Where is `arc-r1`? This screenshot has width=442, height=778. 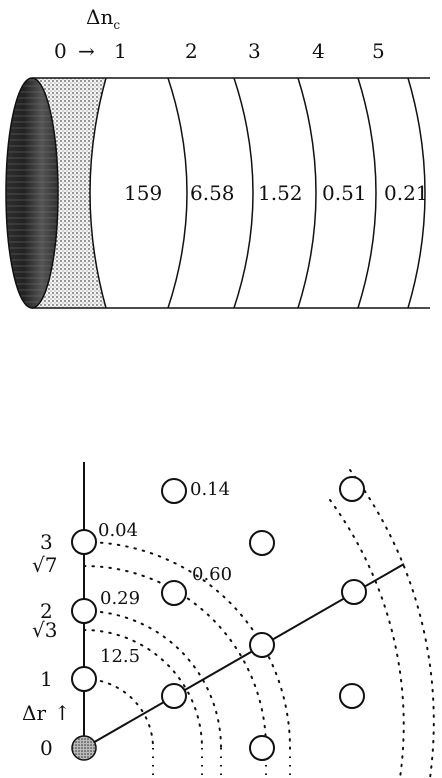
arc-r1 is located at coordinates (118, 713).